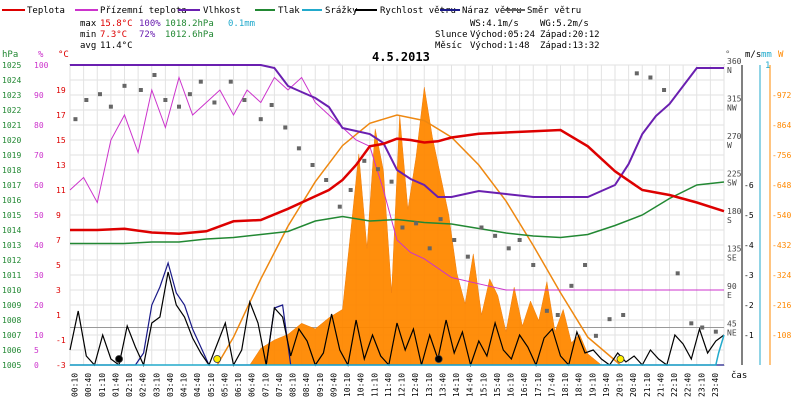 This screenshot has width=800, height=400. I want to click on time-tick-label: 16:10, so click(511, 385).